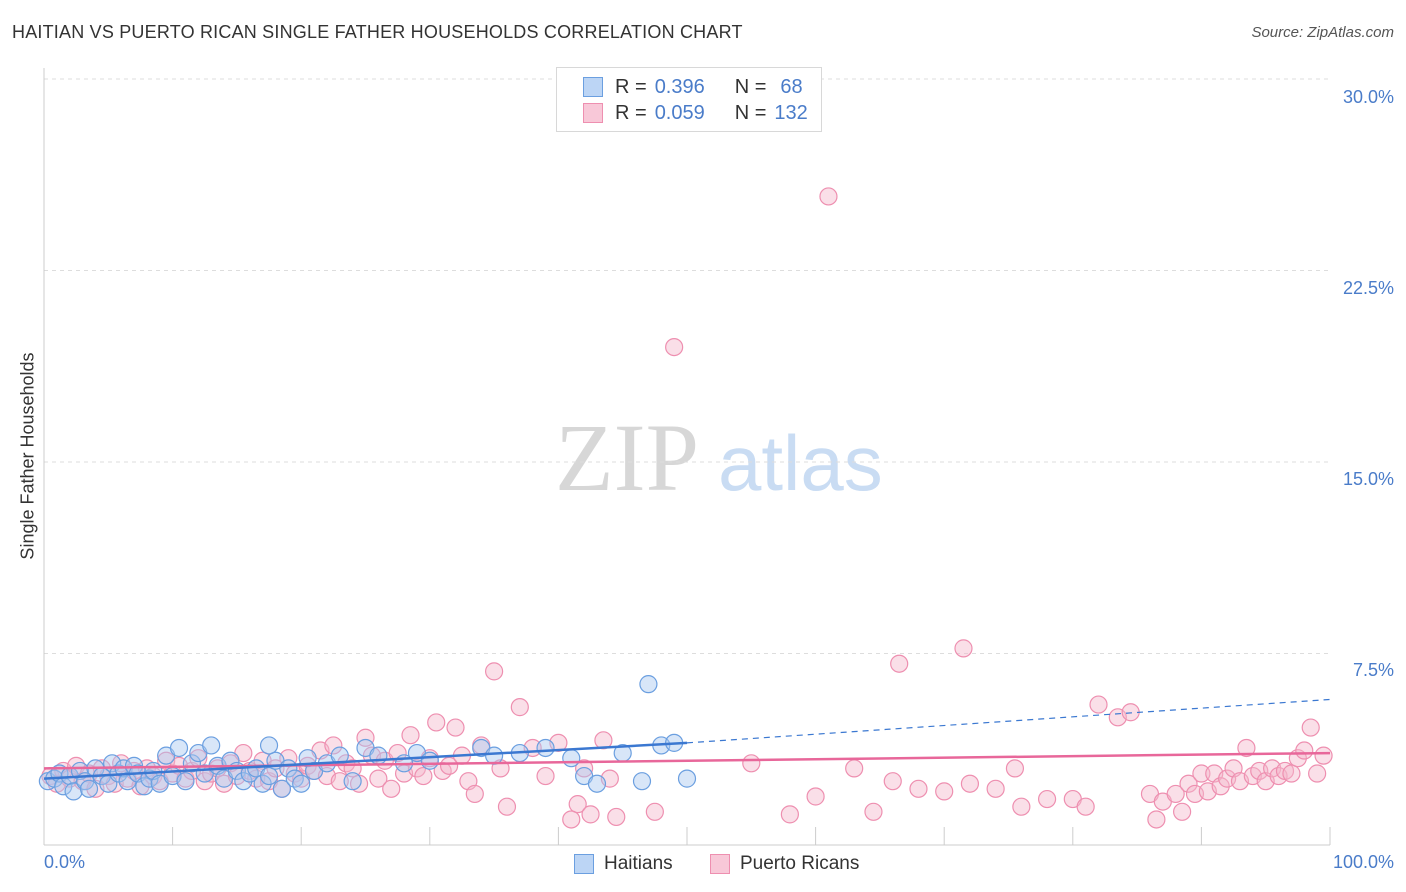 The width and height of the screenshot is (1406, 892). I want to click on r-value: 0.059, so click(679, 112).